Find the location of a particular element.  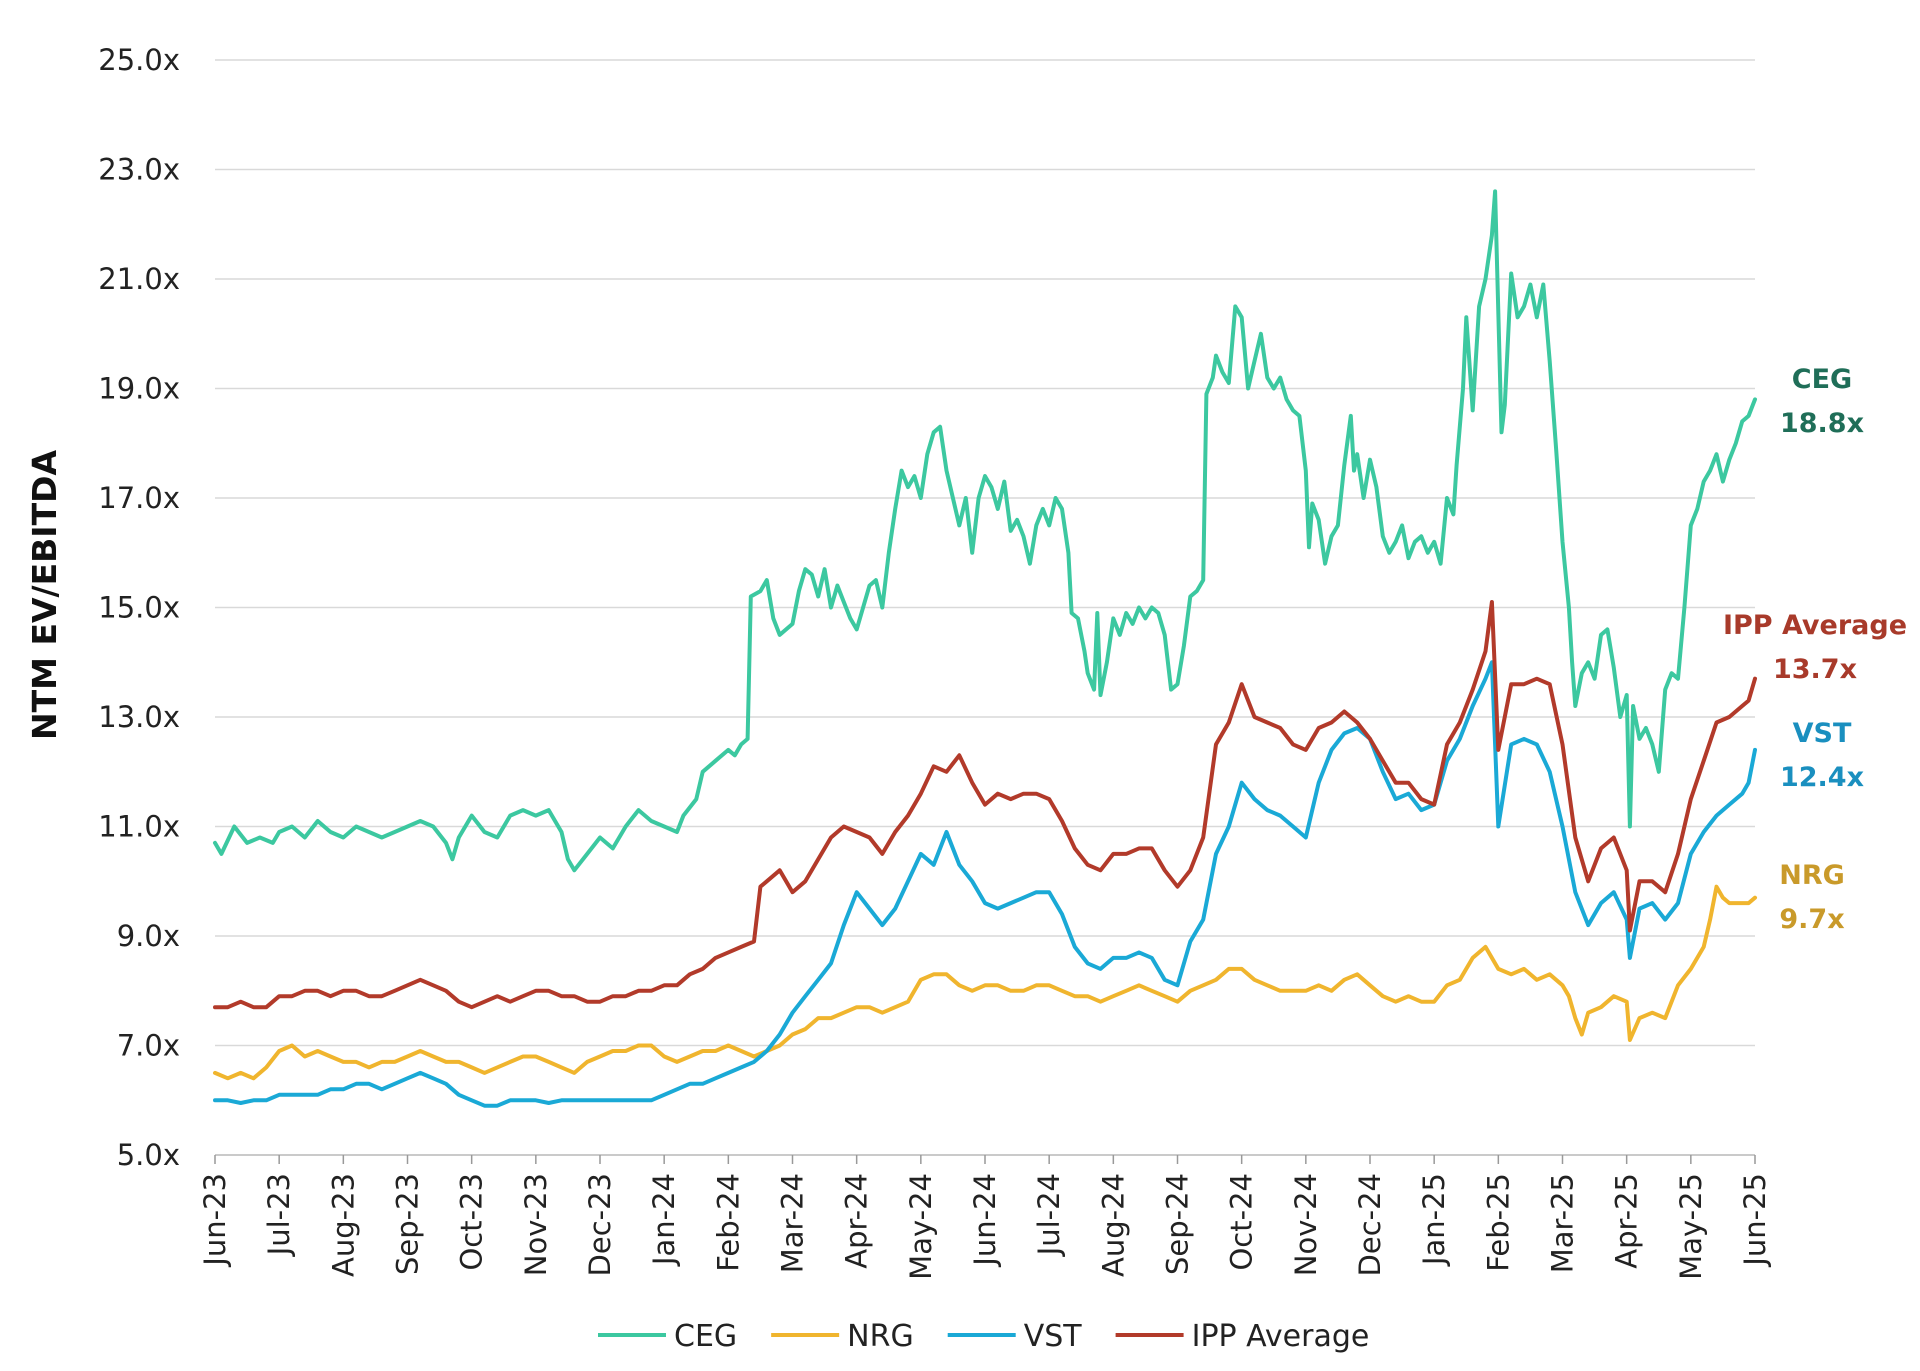

y-tick-label: 23.0x is located at coordinates (139, 170).